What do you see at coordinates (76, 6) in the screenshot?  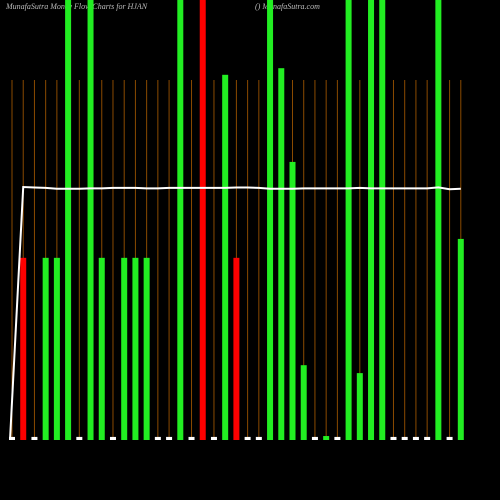 I see `chart-title: MunafaSutra Money Flow Charts for HJAN` at bounding box center [76, 6].